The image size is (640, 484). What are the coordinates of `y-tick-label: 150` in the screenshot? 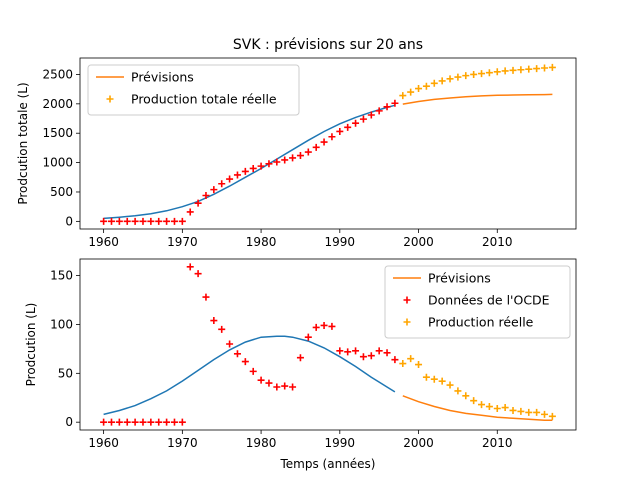 It's located at (61, 276).